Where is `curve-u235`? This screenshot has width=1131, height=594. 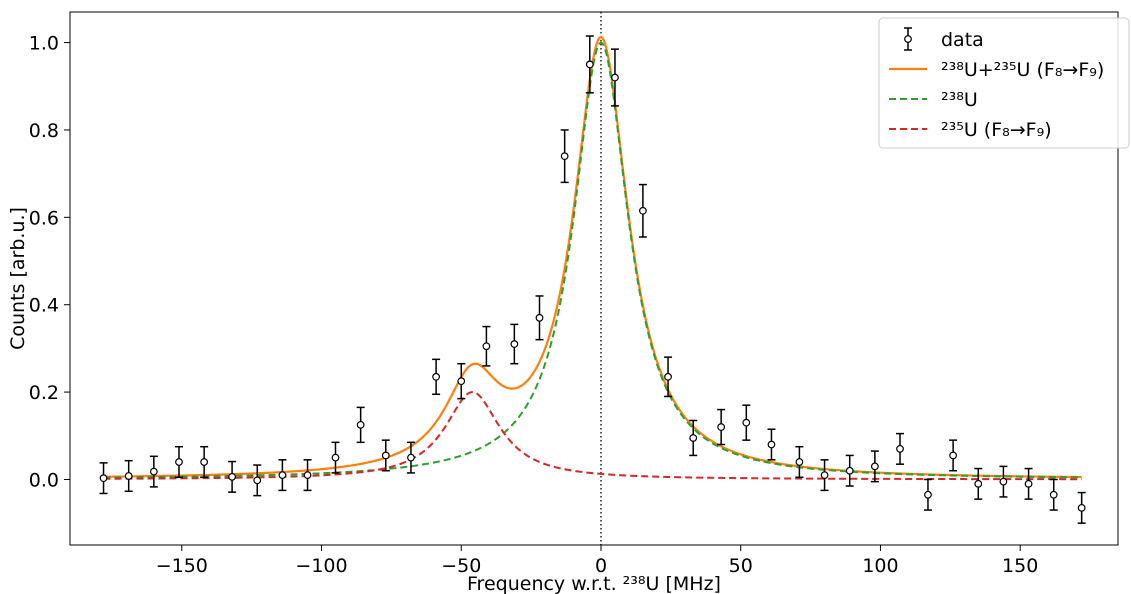
curve-u235 is located at coordinates (592, 436).